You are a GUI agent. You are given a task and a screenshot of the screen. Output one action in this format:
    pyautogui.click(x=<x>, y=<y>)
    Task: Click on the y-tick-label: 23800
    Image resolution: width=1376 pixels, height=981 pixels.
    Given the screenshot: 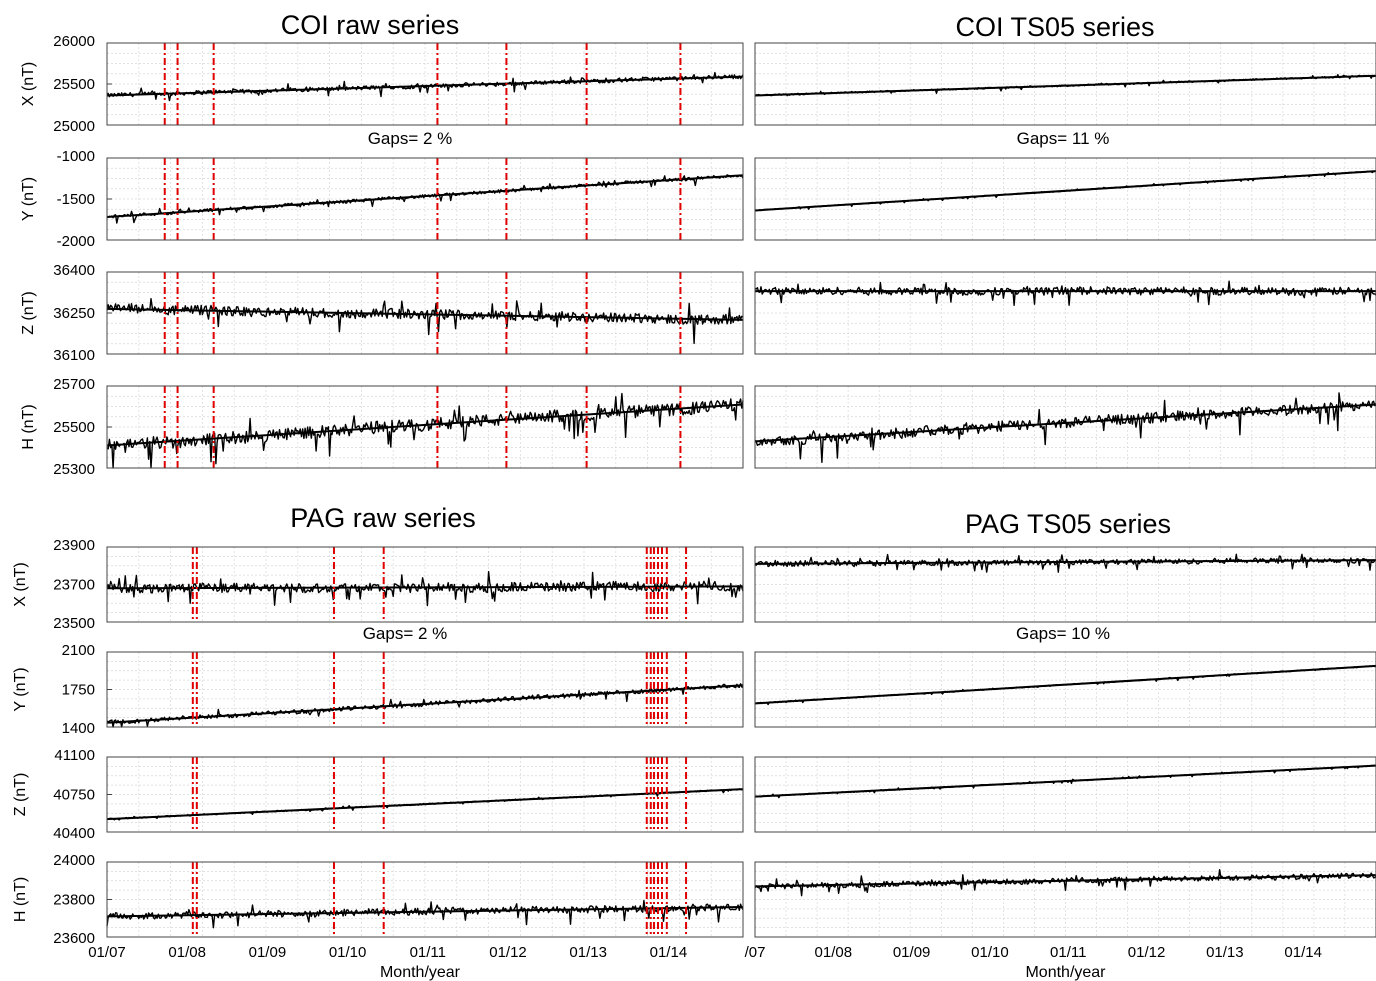 What is the action you would take?
    pyautogui.click(x=74, y=900)
    